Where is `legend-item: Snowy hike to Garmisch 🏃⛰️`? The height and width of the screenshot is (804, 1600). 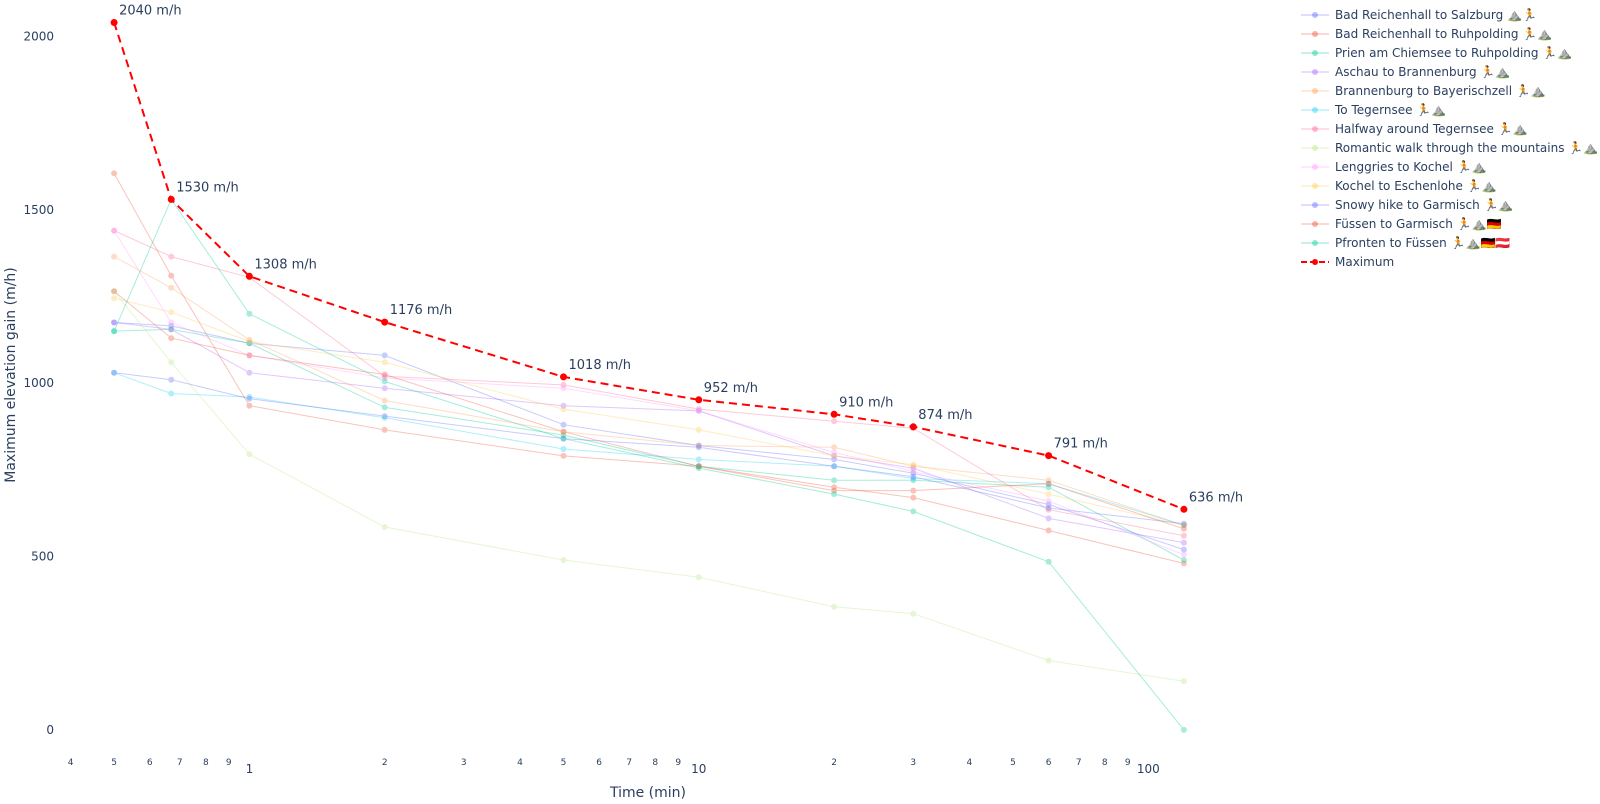
legend-item: Snowy hike to Garmisch 🏃⛰️ is located at coordinates (1407, 205).